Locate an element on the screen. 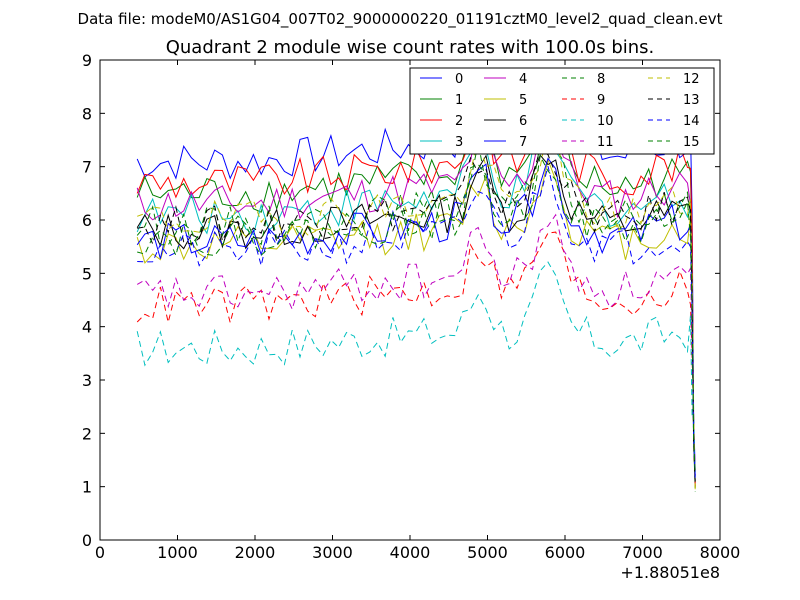  y-tick-label: 0 is located at coordinates (87, 540).